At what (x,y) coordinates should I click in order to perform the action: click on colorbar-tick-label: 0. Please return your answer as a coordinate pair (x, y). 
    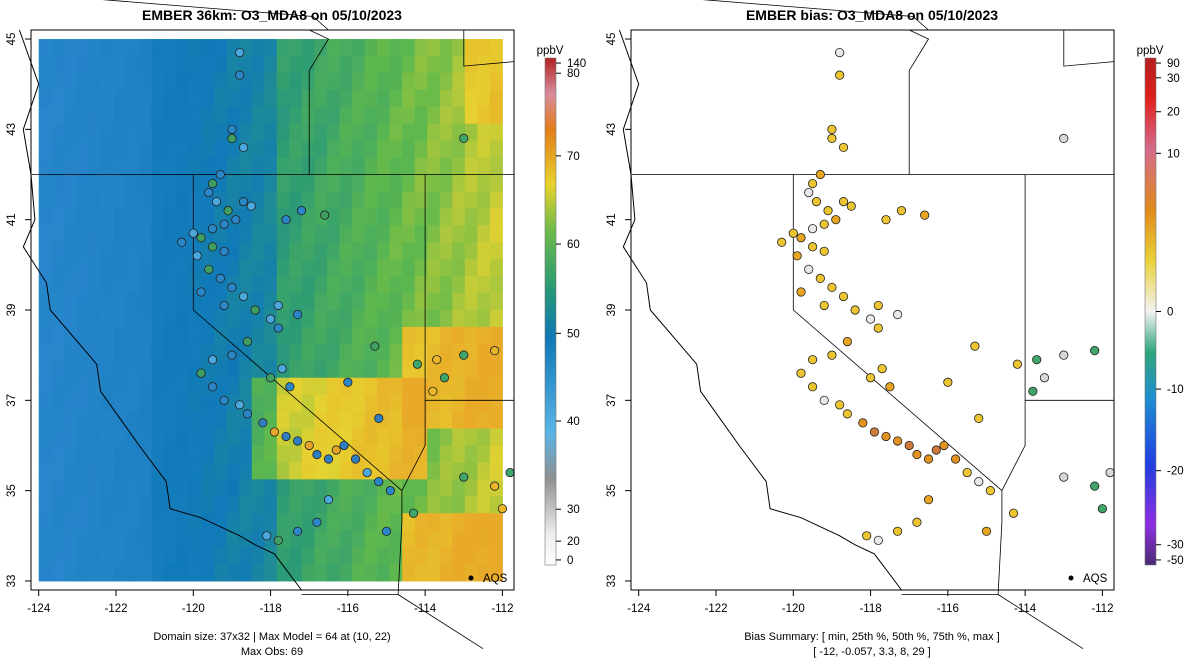
    Looking at the image, I should click on (570, 561).